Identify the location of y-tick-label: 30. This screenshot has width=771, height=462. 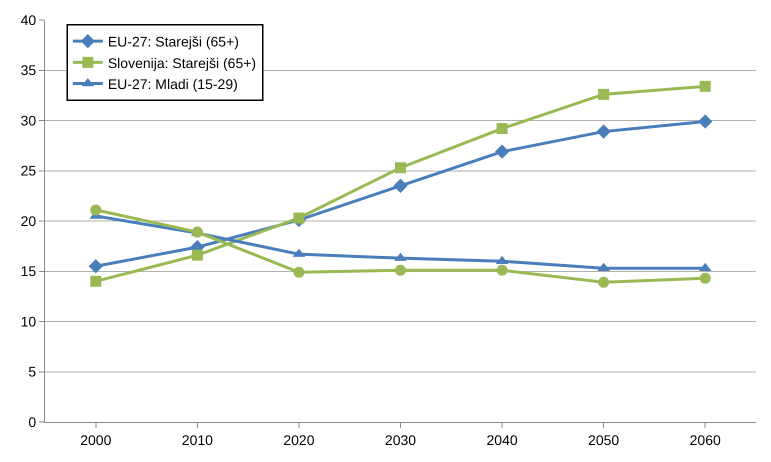
(28, 120).